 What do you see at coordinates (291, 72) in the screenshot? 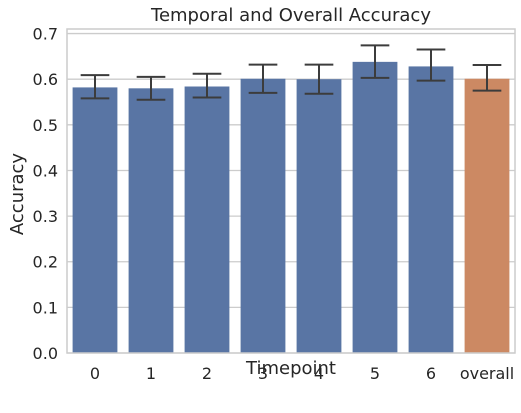
I see `error-bars` at bounding box center [291, 72].